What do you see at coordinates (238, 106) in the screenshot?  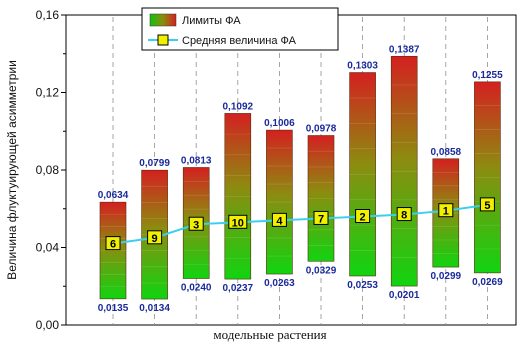 I see `high-value-label: 0,1092` at bounding box center [238, 106].